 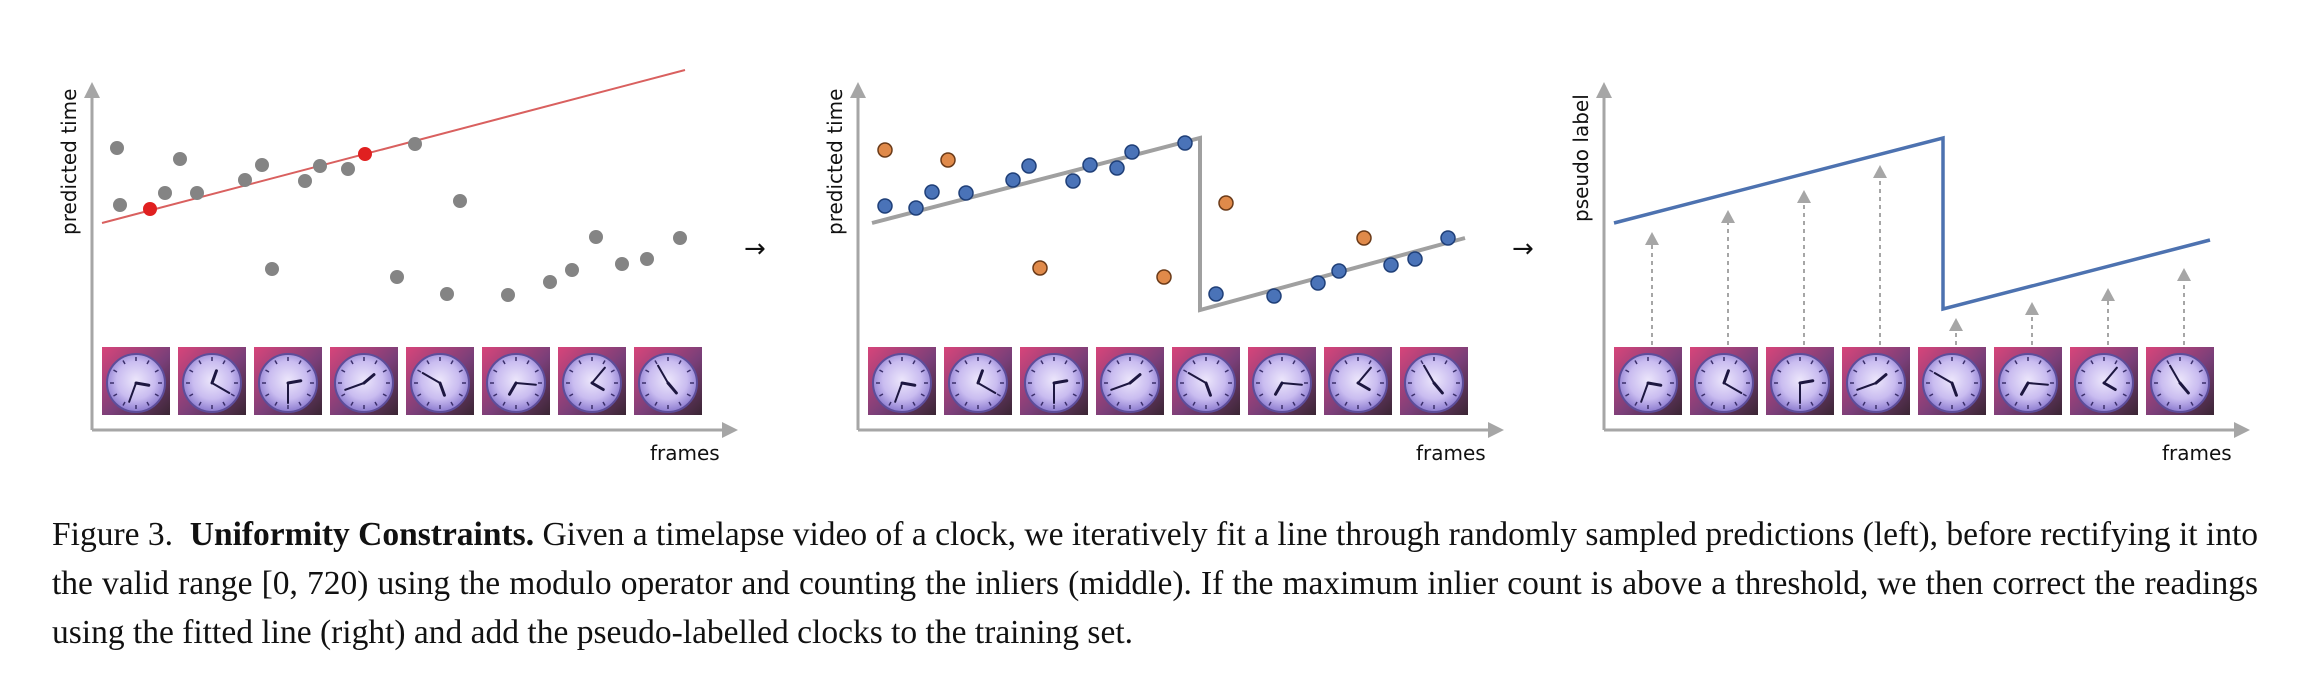 I want to click on pseudo-label-arrows, so click(x=1918, y=255).